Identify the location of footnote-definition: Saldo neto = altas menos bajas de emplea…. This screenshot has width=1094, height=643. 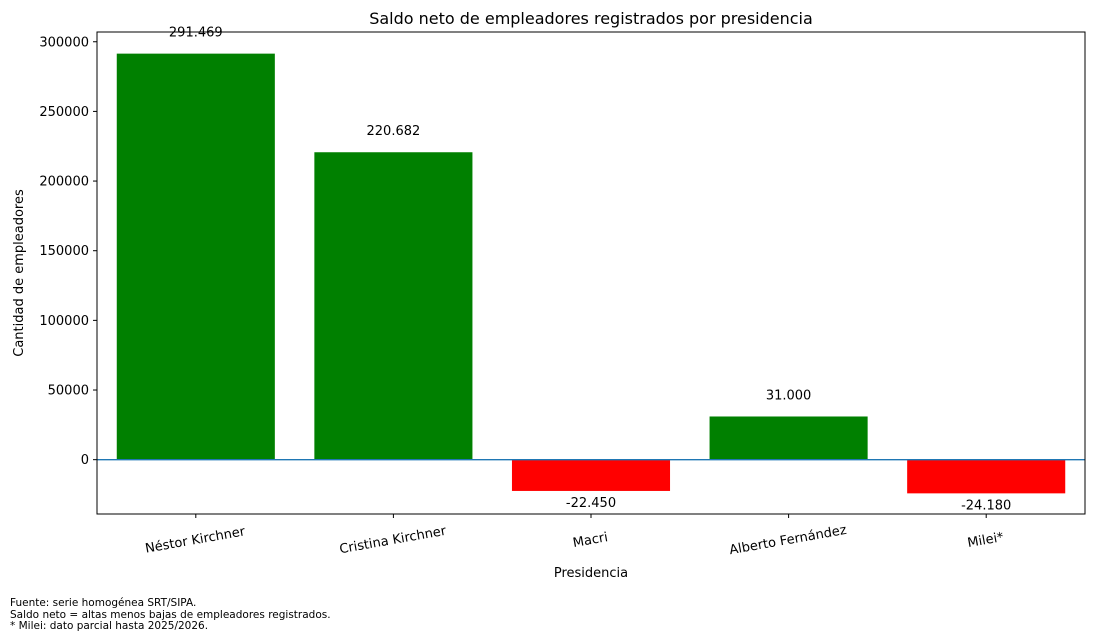
(170, 614).